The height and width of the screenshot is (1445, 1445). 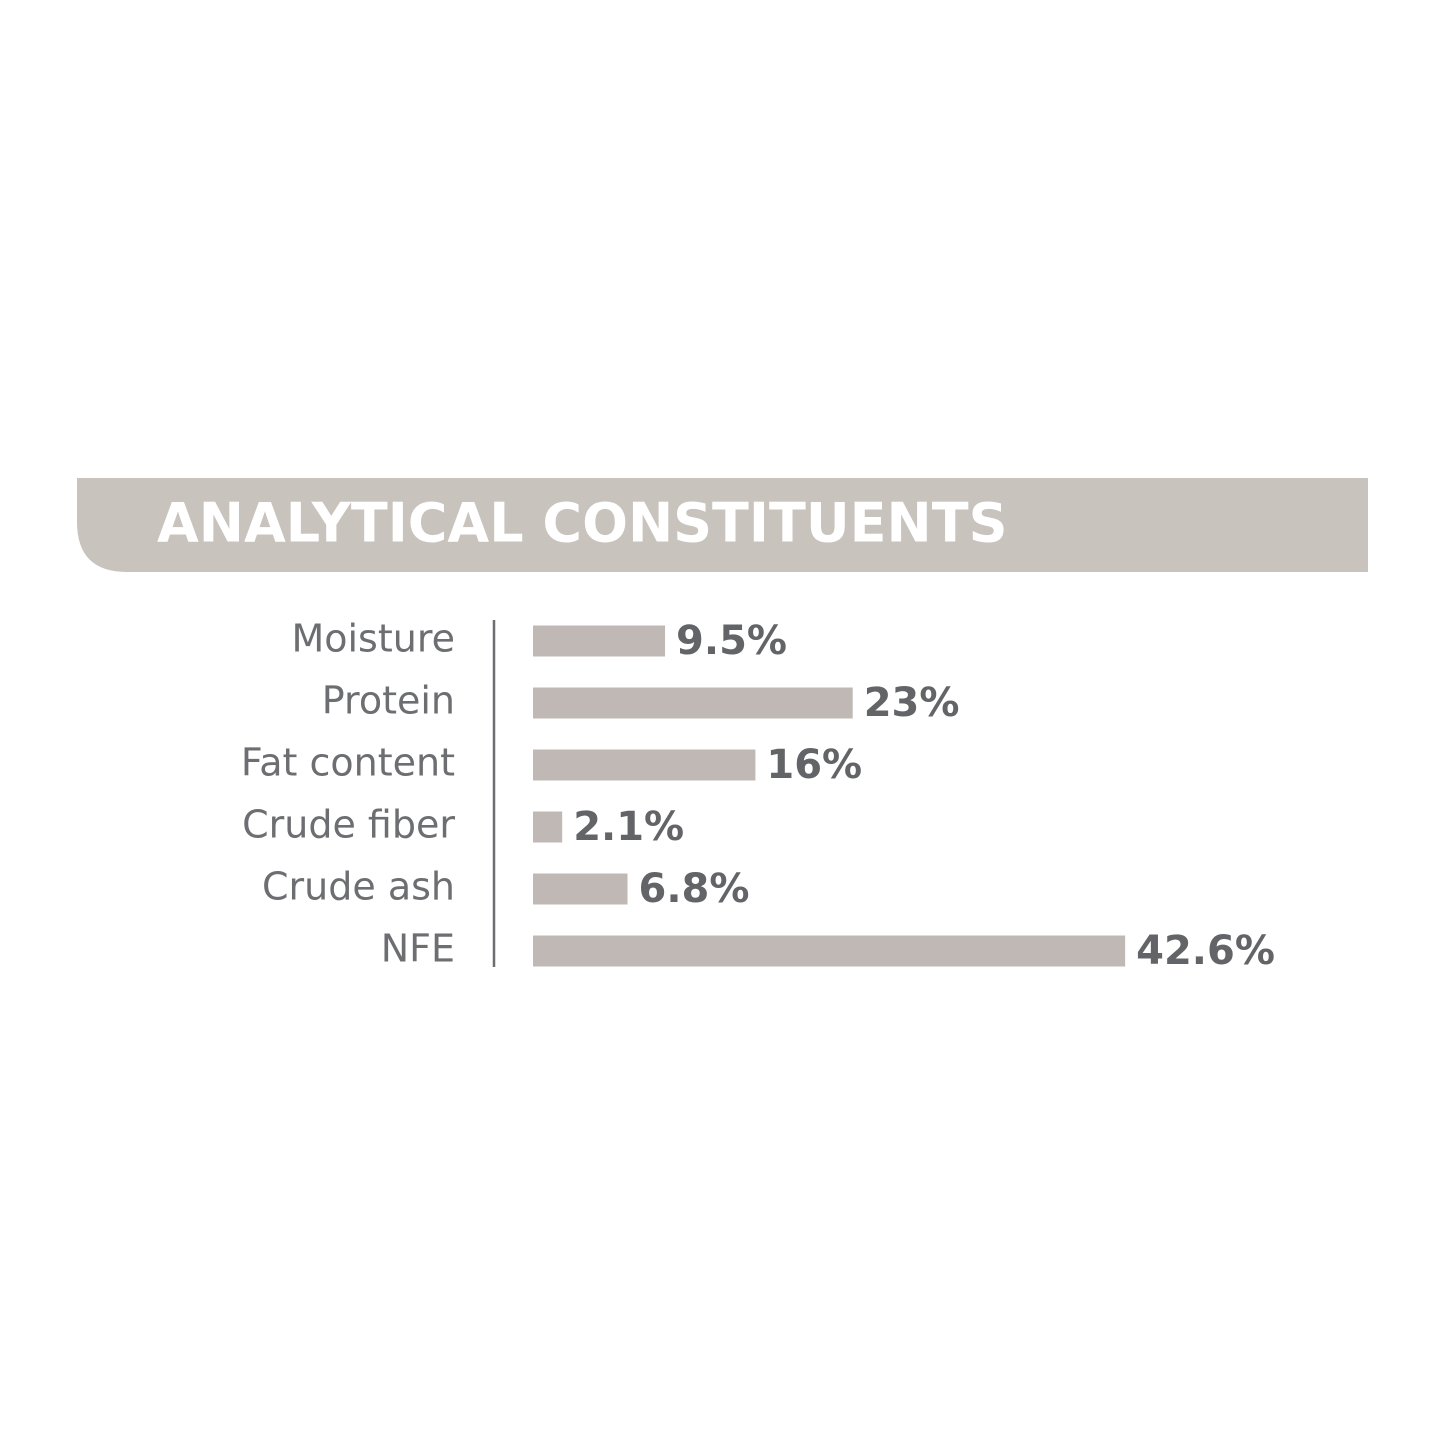 What do you see at coordinates (694, 889) in the screenshot?
I see `value-label: 6.8%` at bounding box center [694, 889].